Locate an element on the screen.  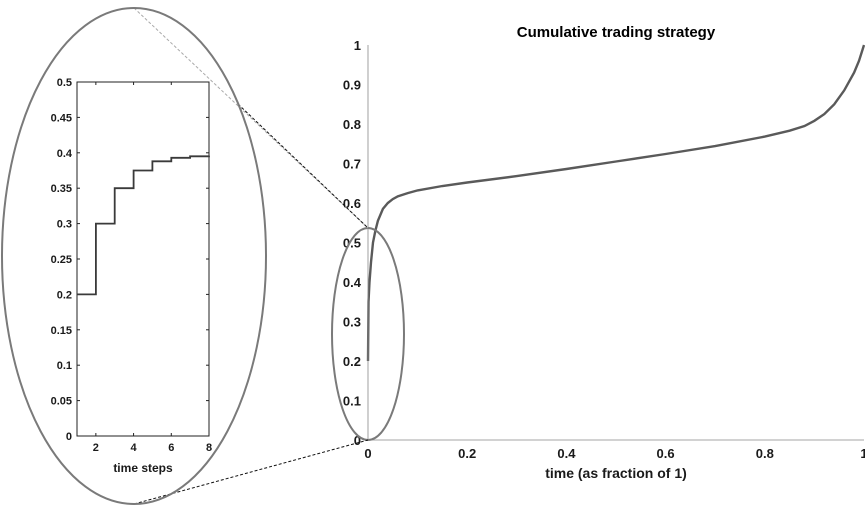
inset-x-axis: 2 4 6 8 is located at coordinates (152, 268).